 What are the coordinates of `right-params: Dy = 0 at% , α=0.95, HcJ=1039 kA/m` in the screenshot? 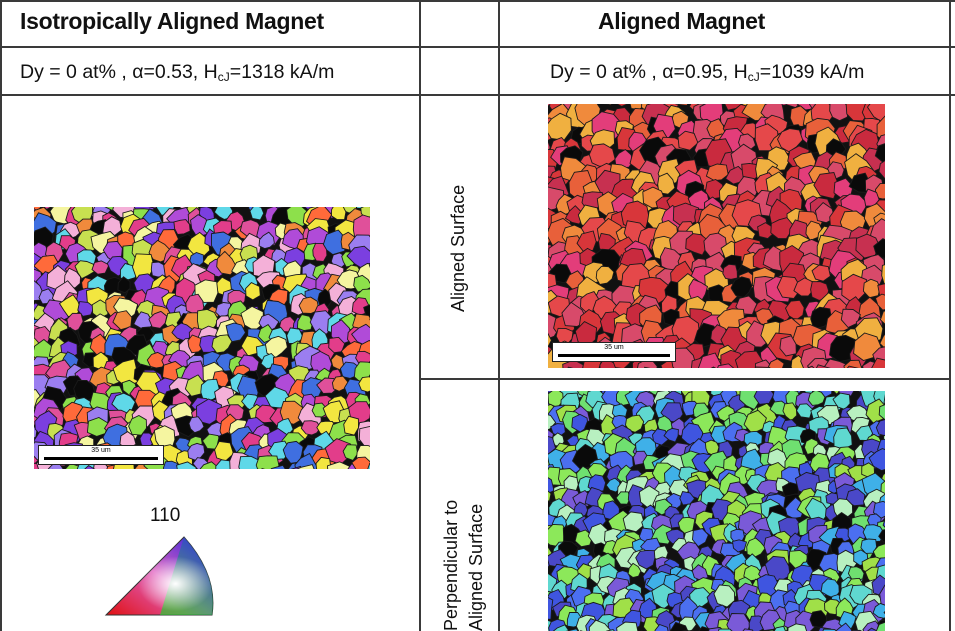 It's located at (707, 72).